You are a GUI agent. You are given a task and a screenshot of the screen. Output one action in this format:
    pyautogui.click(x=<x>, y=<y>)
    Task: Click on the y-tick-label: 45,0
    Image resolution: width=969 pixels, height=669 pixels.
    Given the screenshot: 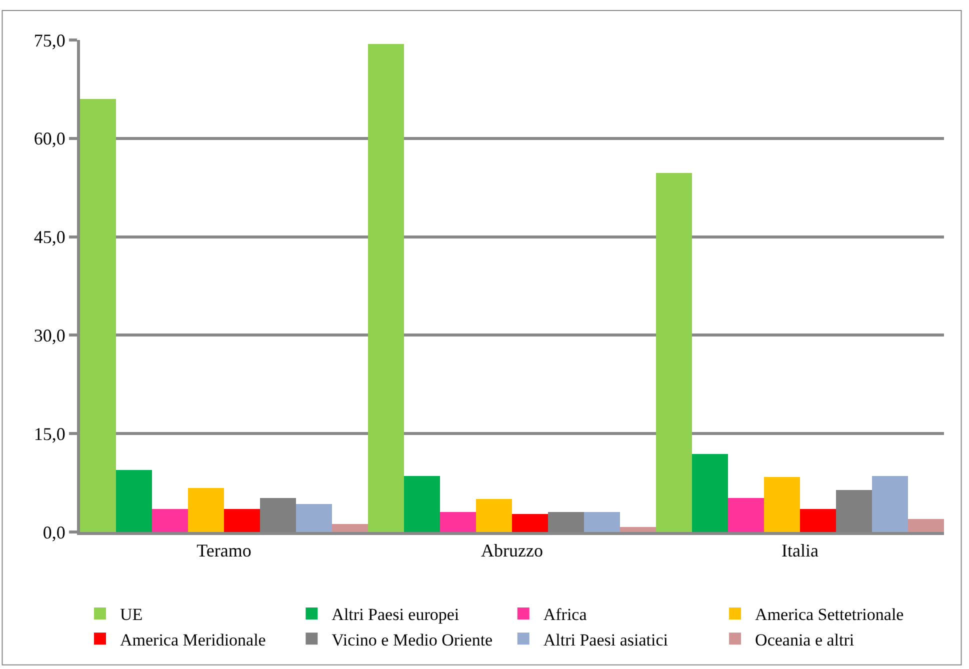 What is the action you would take?
    pyautogui.click(x=50, y=237)
    